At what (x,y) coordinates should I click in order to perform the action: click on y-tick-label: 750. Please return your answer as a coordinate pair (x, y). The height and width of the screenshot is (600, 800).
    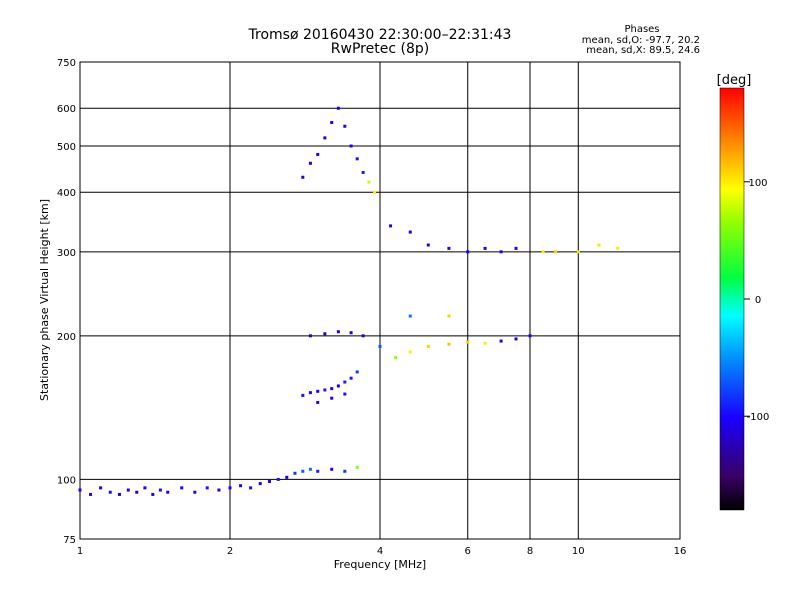
    Looking at the image, I should click on (66, 63).